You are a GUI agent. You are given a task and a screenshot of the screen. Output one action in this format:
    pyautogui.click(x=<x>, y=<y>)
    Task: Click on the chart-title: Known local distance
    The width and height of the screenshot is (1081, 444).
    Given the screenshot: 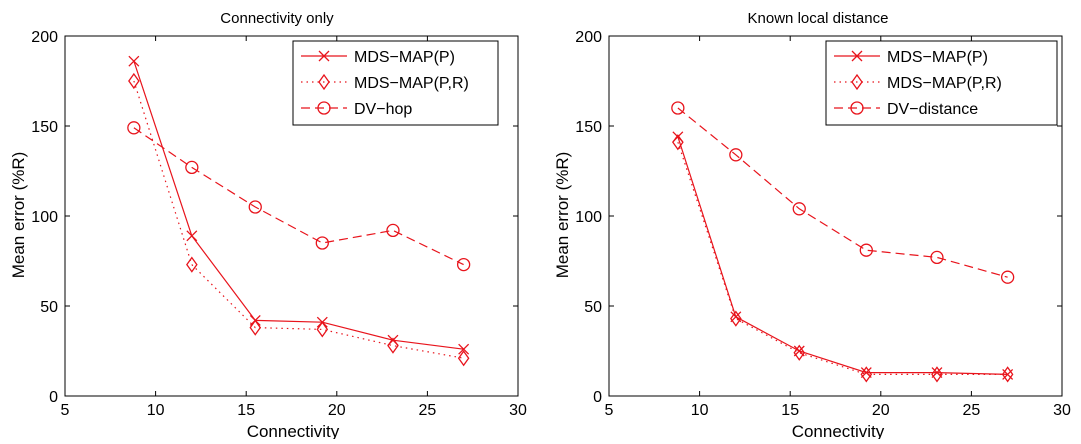 What is the action you would take?
    pyautogui.click(x=818, y=18)
    